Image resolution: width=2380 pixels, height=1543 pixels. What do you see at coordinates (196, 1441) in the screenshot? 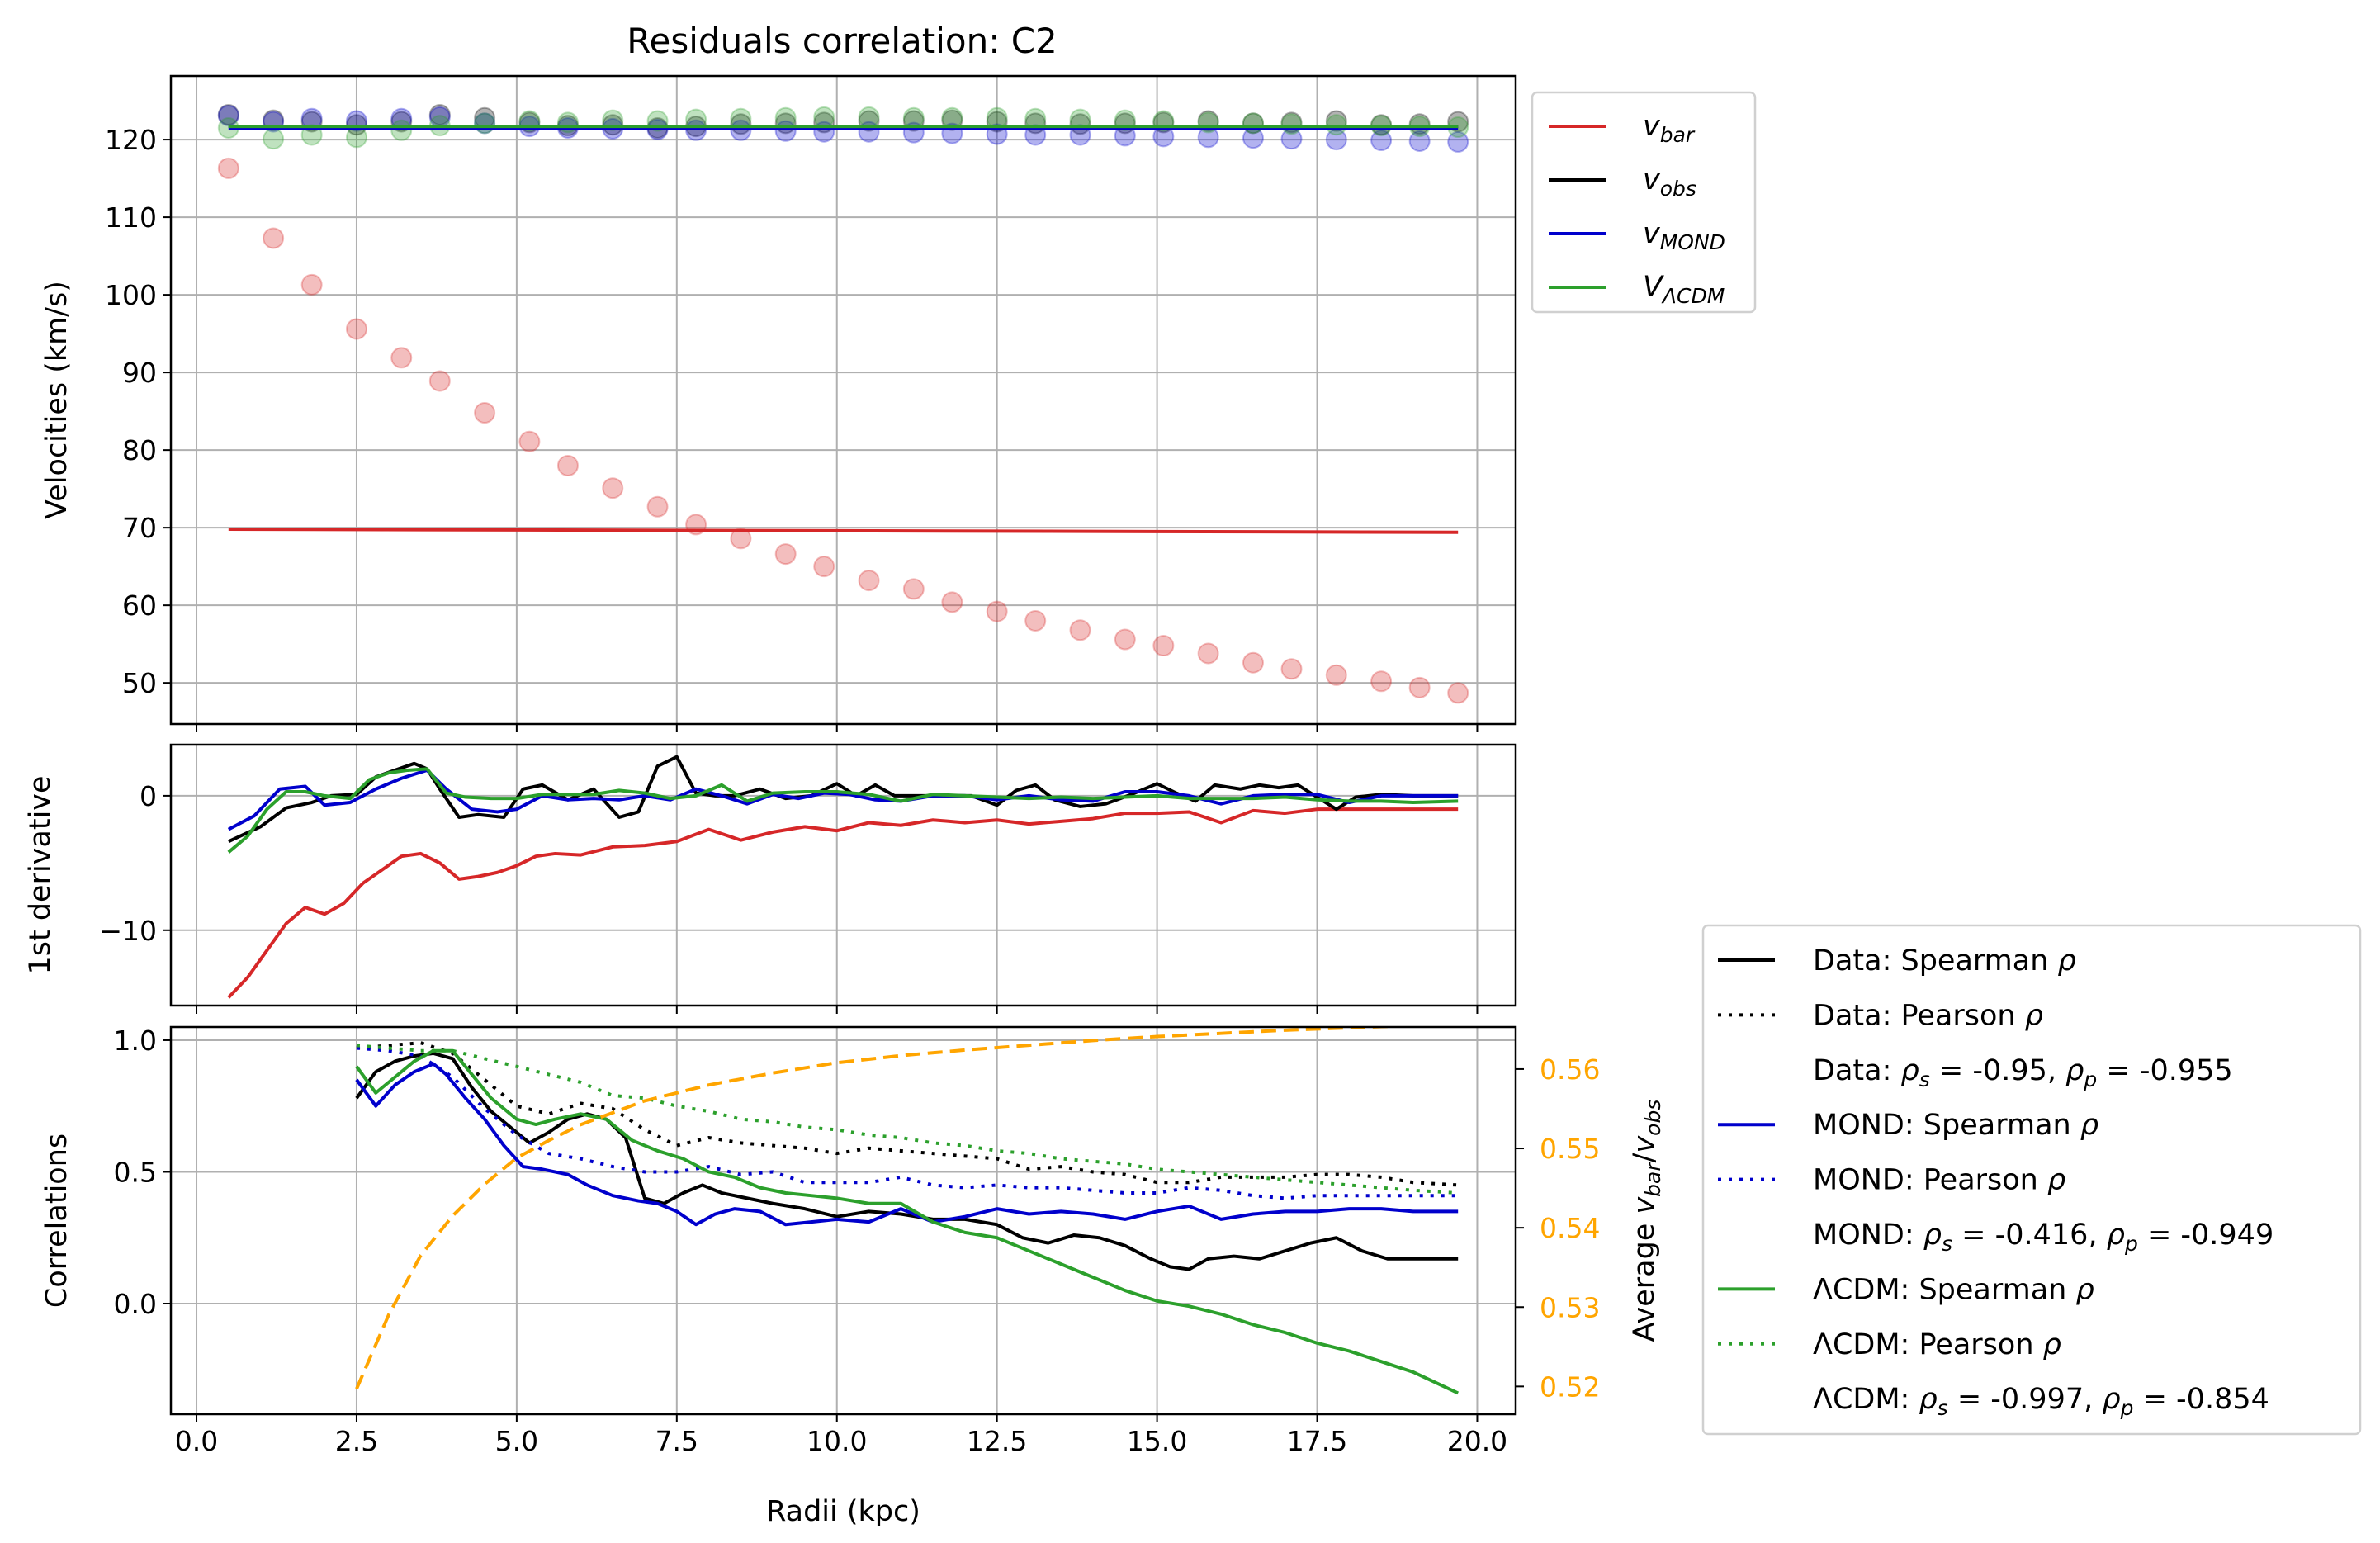
I see `x-tick-label: 0.0` at bounding box center [196, 1441].